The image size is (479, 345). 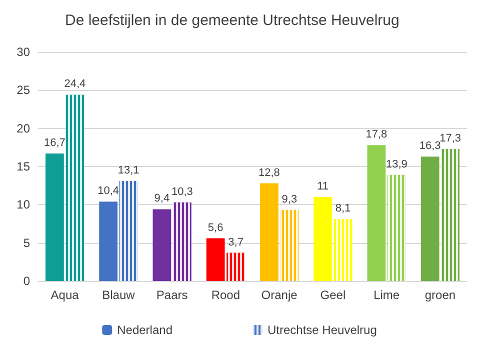 I want to click on data-label: 8,1, so click(x=343, y=208).